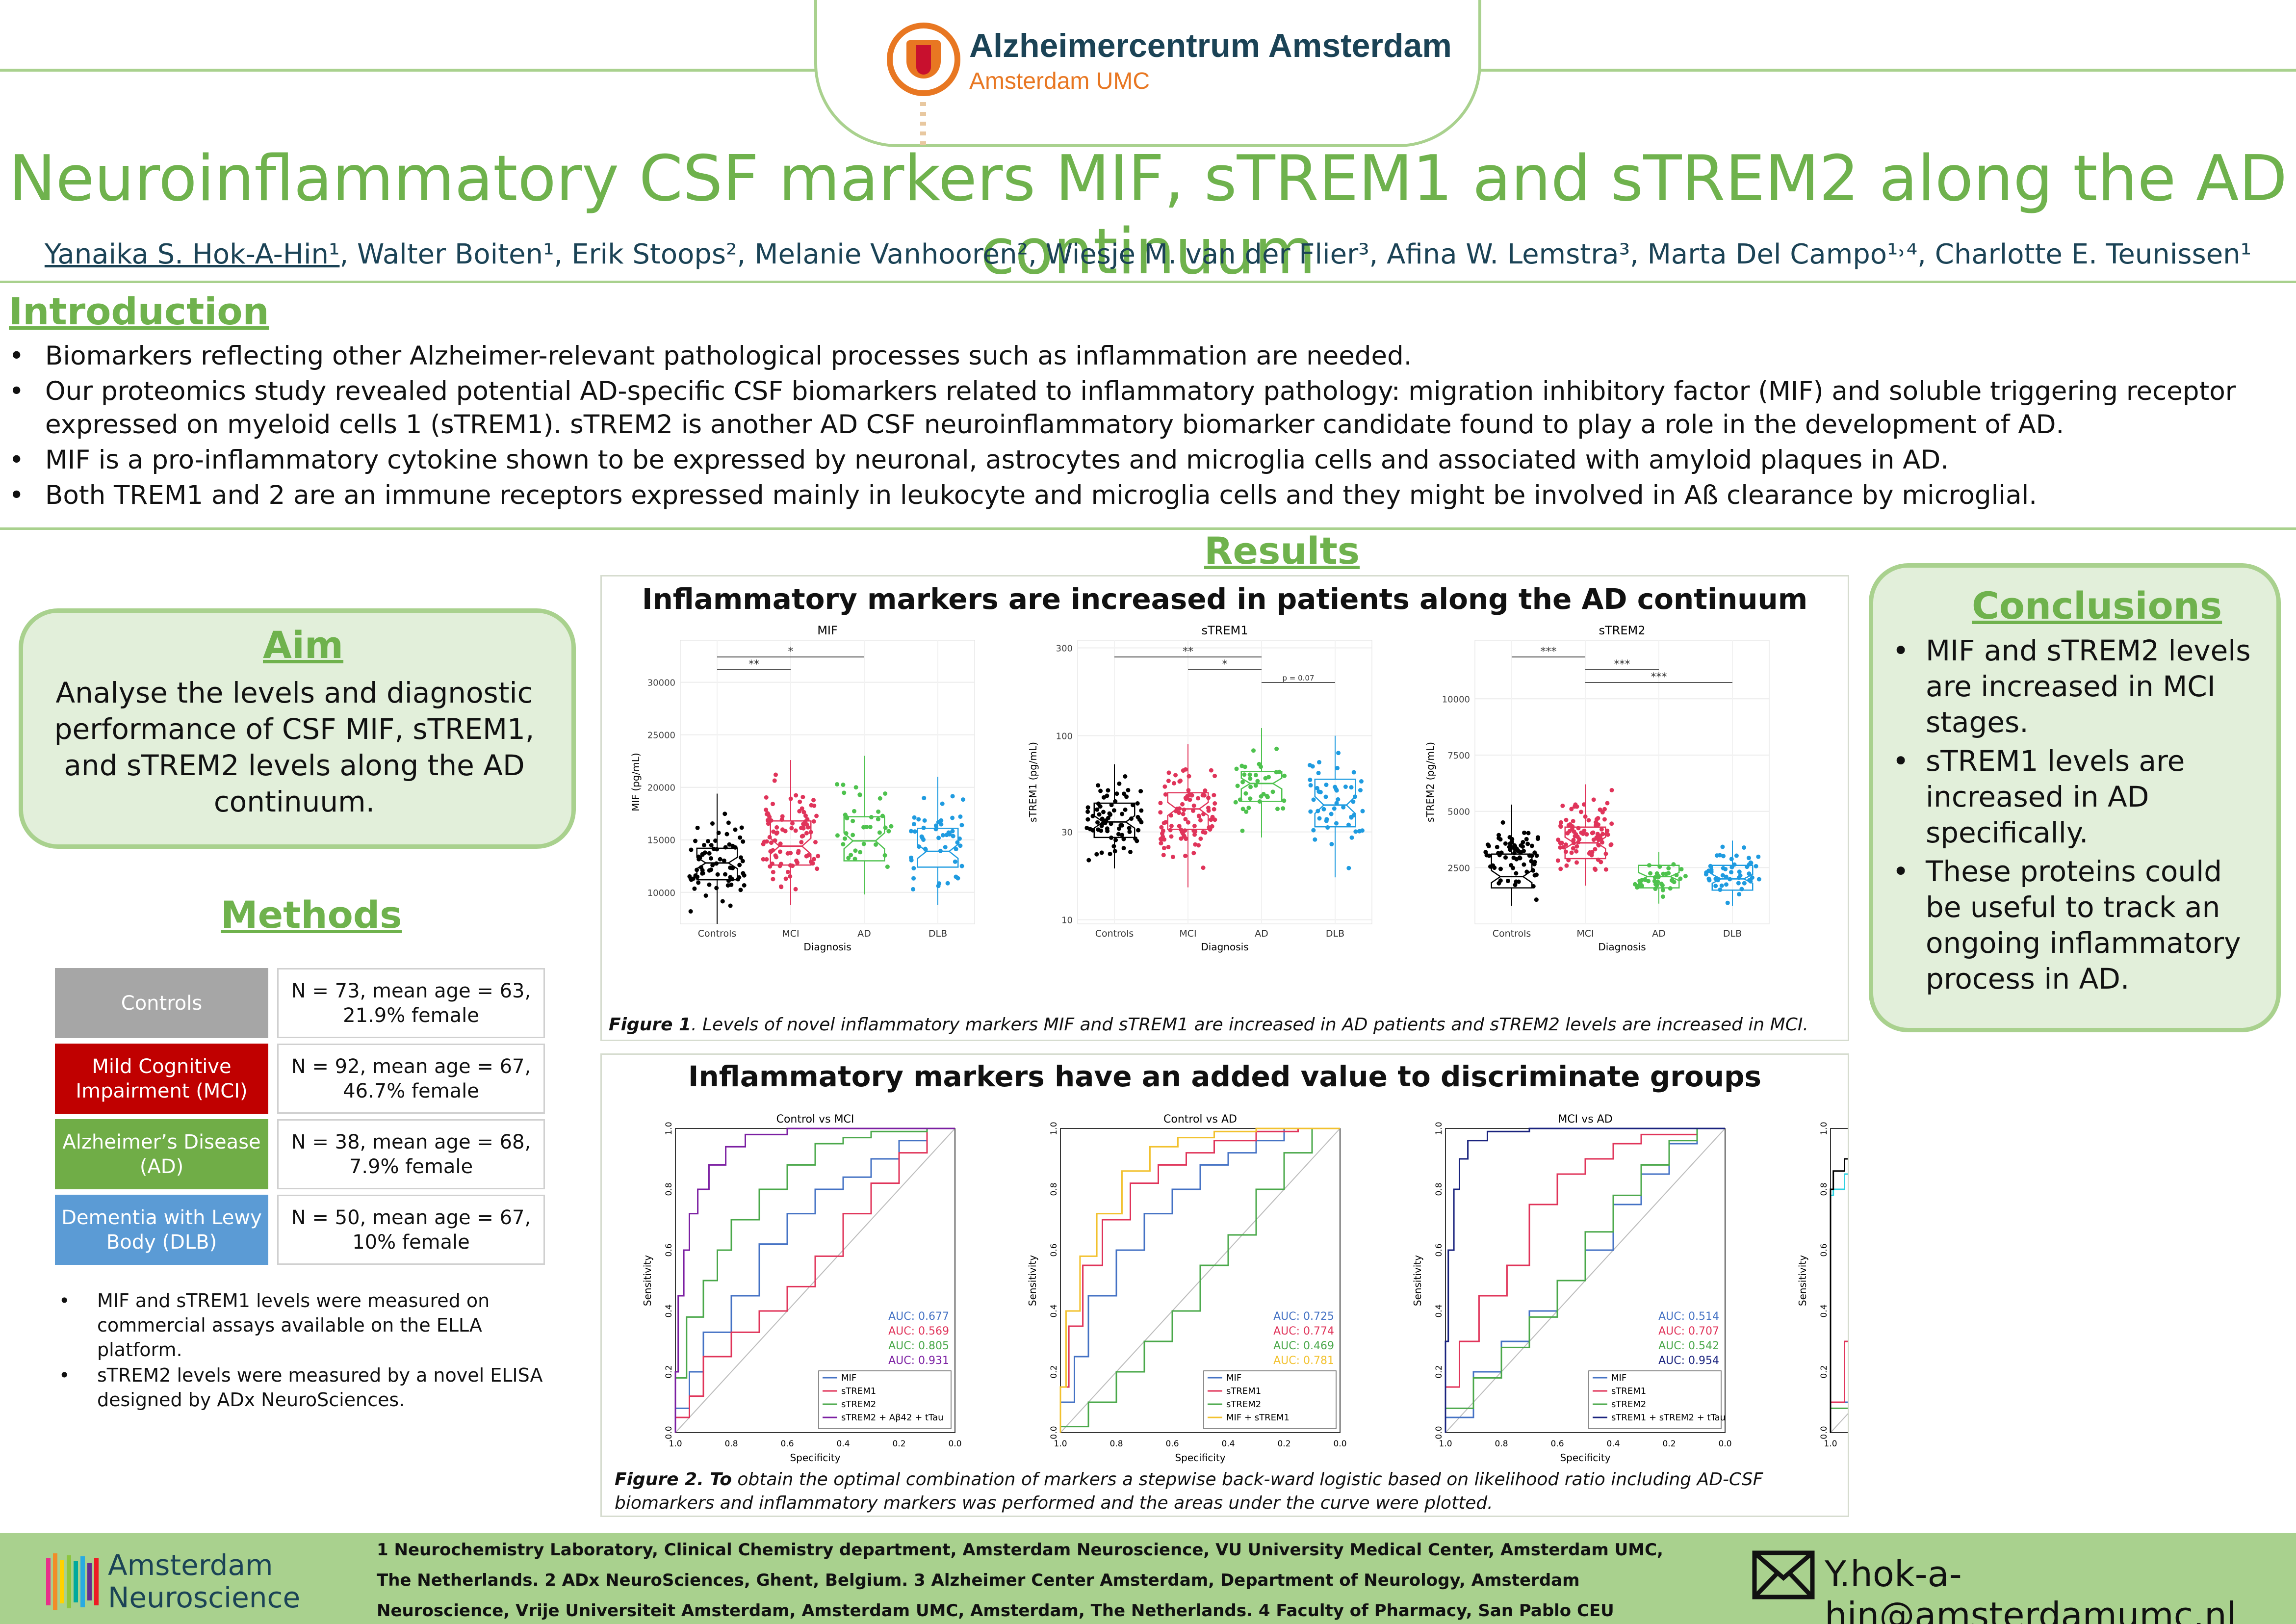  I want to click on y-tick-label: 0.8, so click(1824, 1189).